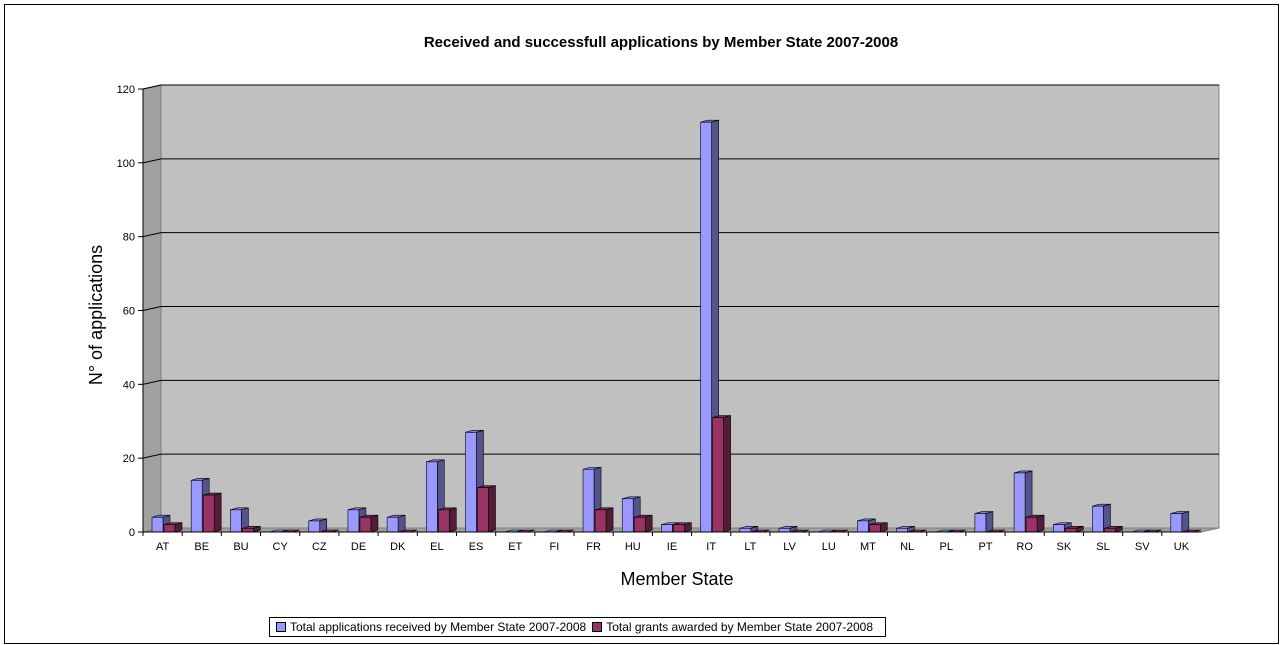 The image size is (1283, 645). What do you see at coordinates (201, 547) in the screenshot?
I see `x-tick-label-be: BE` at bounding box center [201, 547].